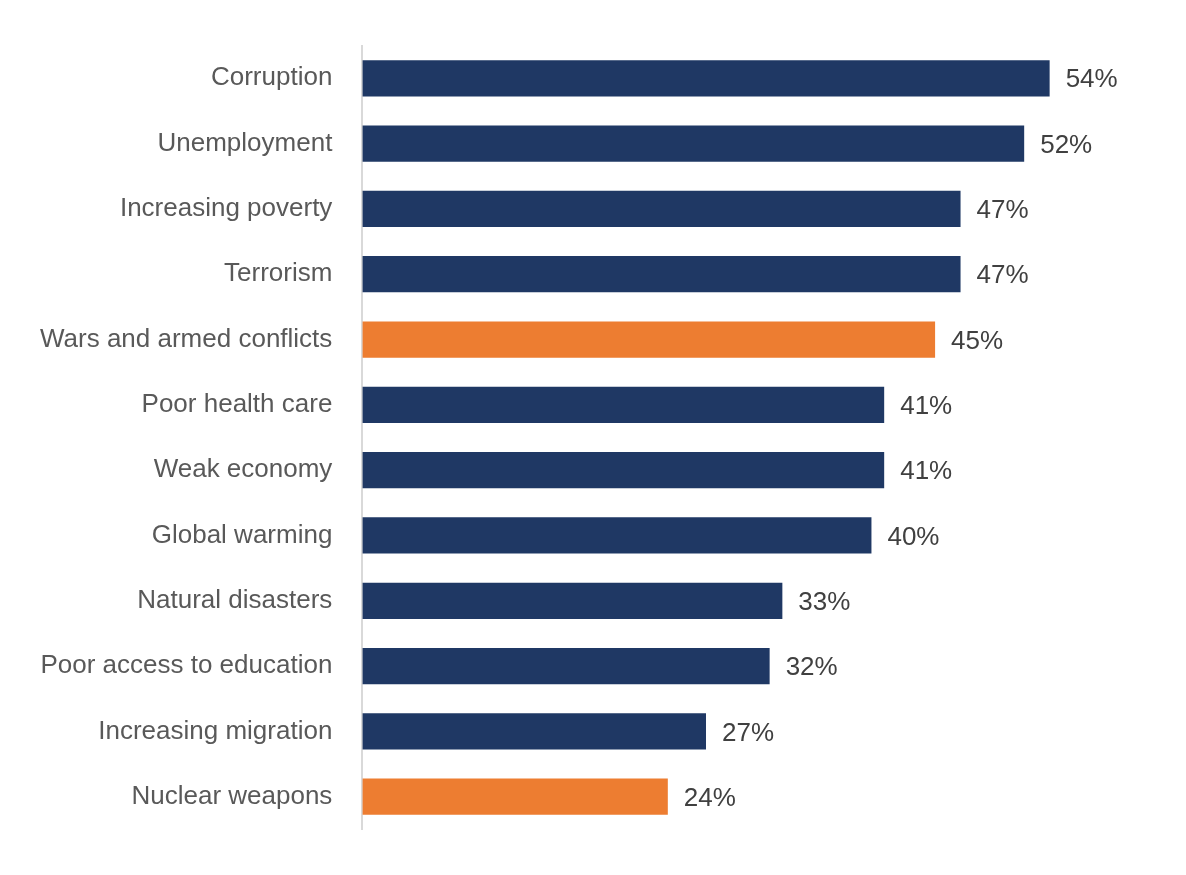  Describe the element at coordinates (235, 598) in the screenshot. I see `y-tick-label: Natural disasters` at that location.